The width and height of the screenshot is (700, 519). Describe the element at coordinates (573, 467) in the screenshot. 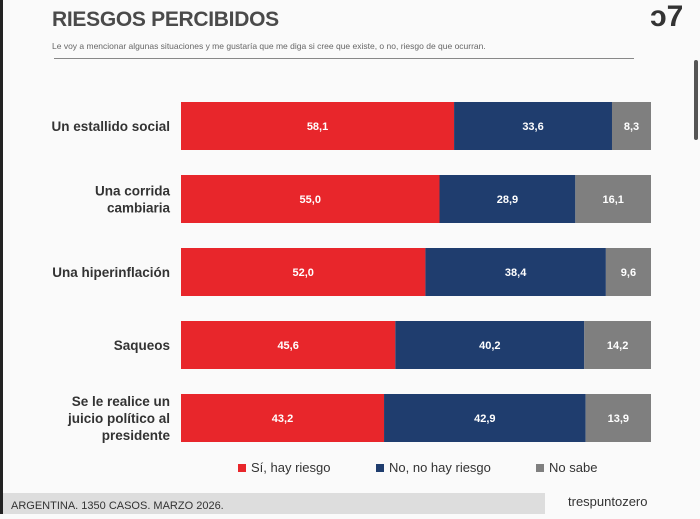

I see `legend-label: No sabe` at that location.